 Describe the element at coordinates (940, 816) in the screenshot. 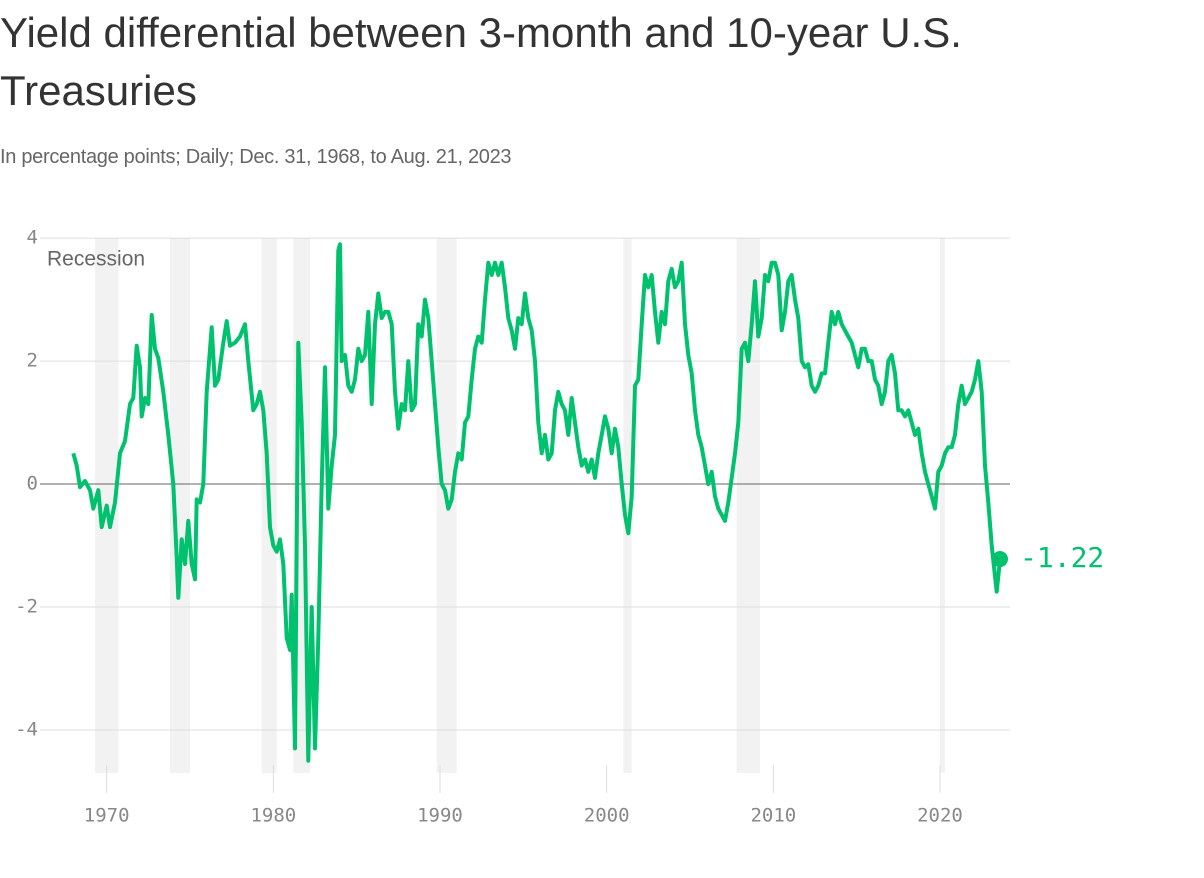

I see `x-tick-label: 2020` at that location.